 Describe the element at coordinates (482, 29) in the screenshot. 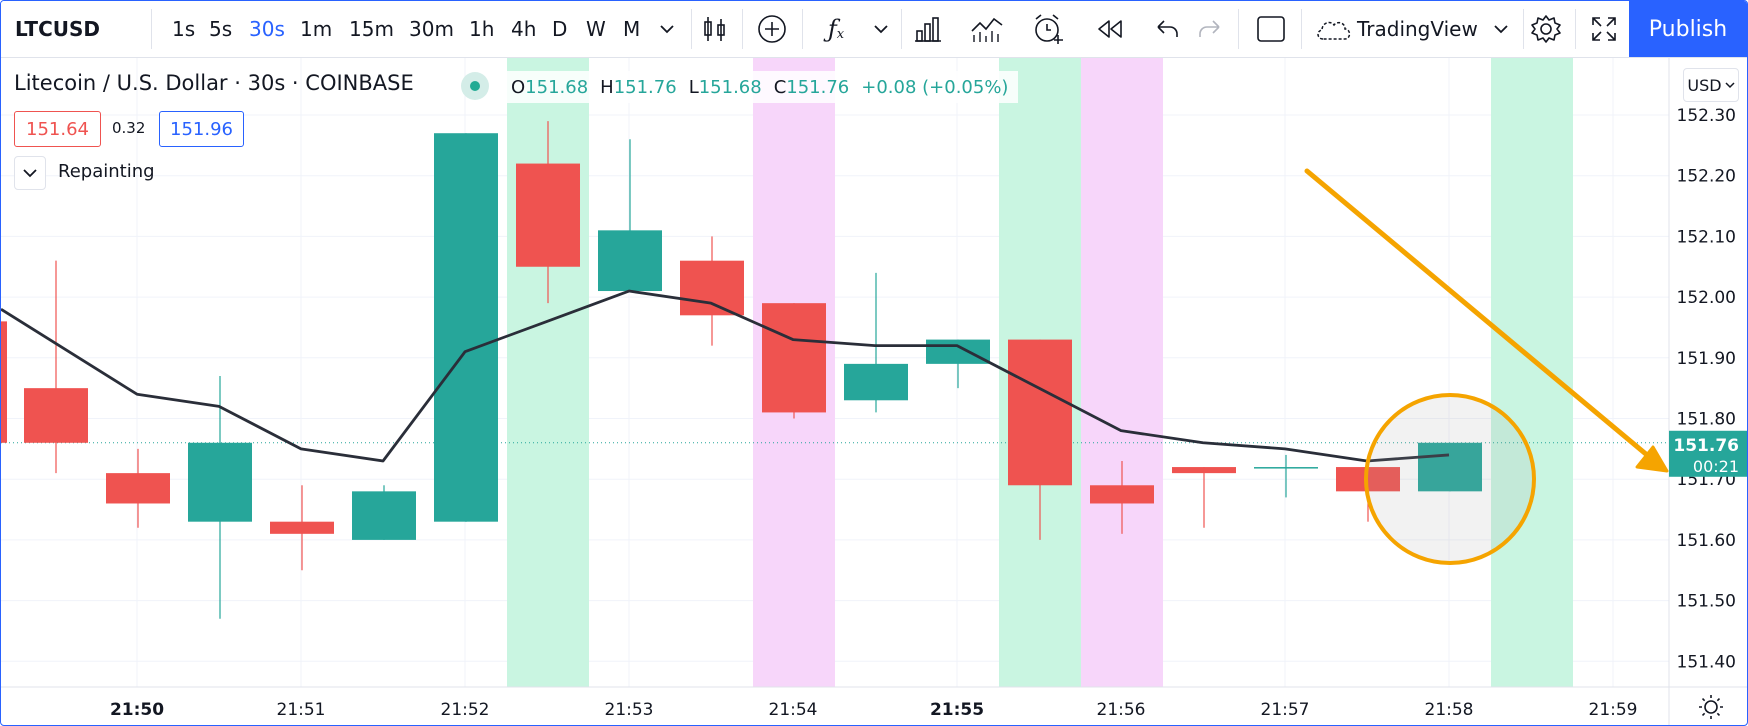

I see `interval-1h: 1h` at that location.